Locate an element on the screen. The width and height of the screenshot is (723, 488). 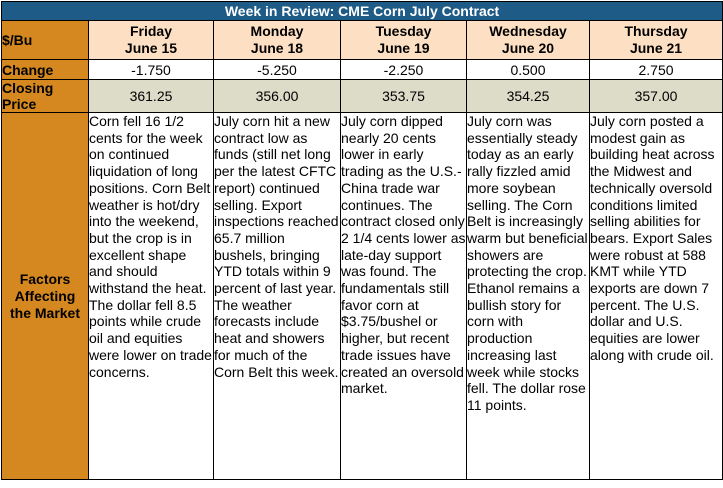
closing-label-line2: Price is located at coordinates (19, 104).